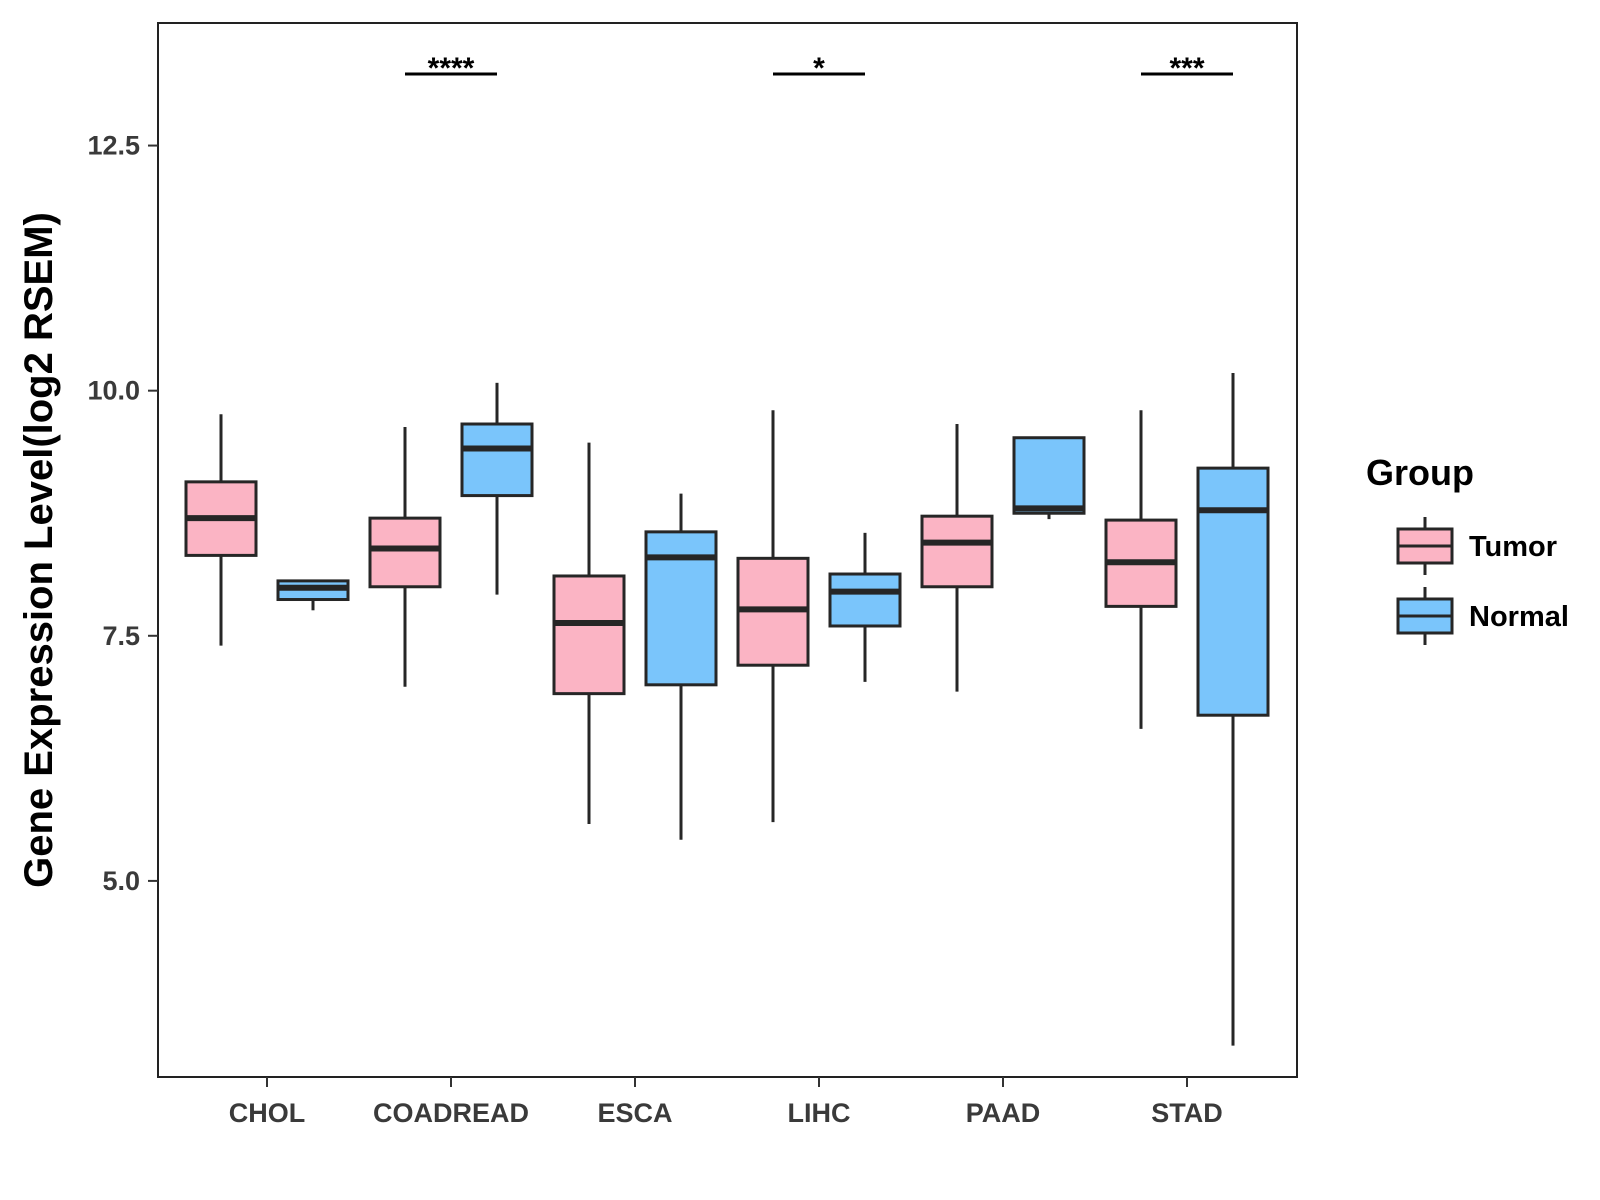 This screenshot has height=1200, width=1600. Describe the element at coordinates (1187, 1113) in the screenshot. I see `x-tick-label-stad: STAD` at that location.